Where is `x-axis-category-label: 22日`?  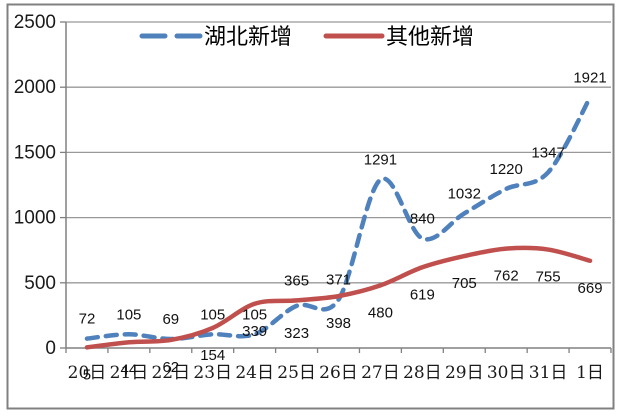
x-axis-category-label: 22日 is located at coordinates (170, 373).